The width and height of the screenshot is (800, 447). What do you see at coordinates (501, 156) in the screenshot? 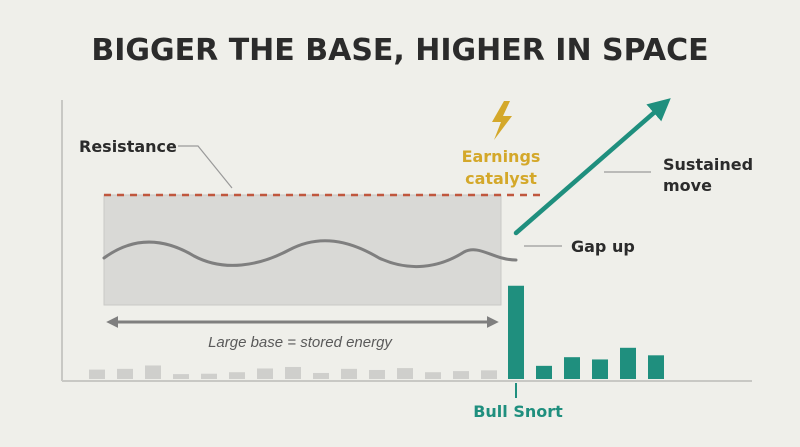
I see `earnings-catalyst-label-line1: Earnings` at bounding box center [501, 156].